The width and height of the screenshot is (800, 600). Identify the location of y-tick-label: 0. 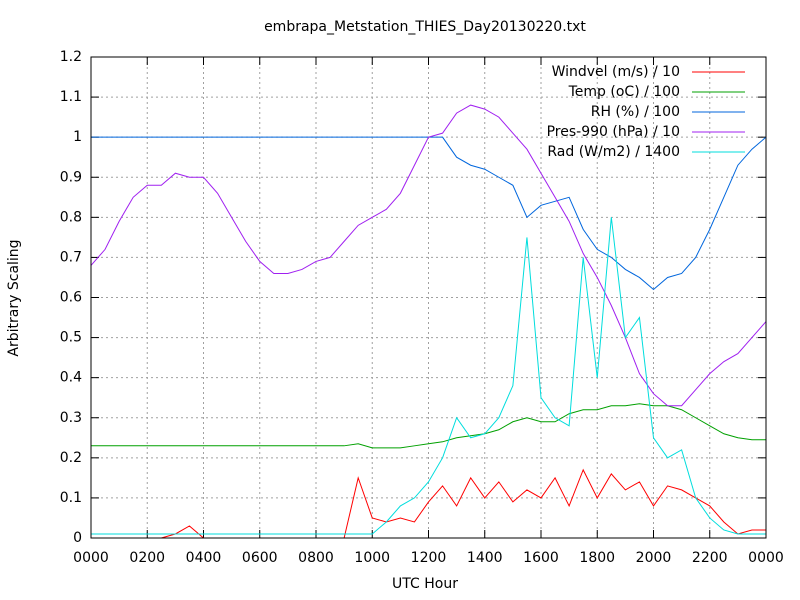
(77, 538).